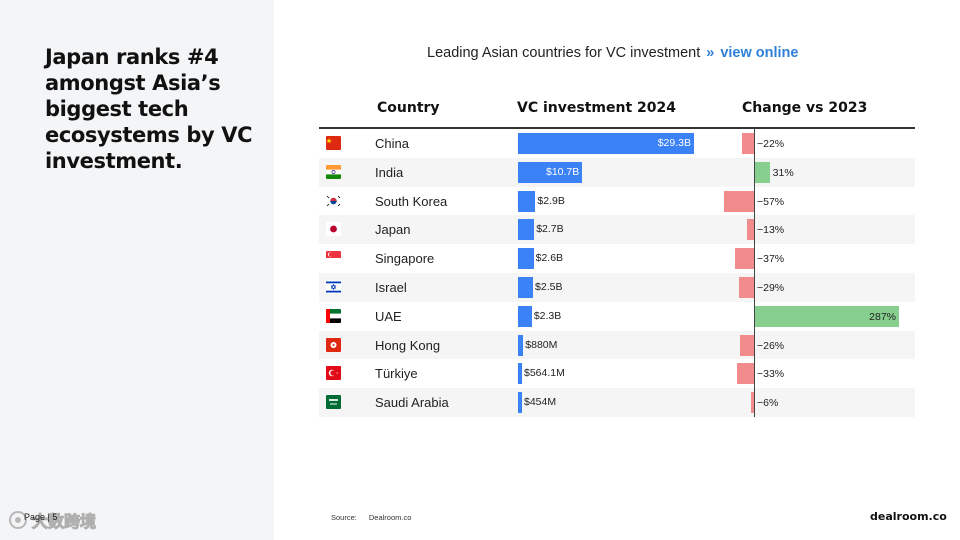 The height and width of the screenshot is (540, 960). Describe the element at coordinates (344, 517) in the screenshot. I see `source-label: Source:` at that location.